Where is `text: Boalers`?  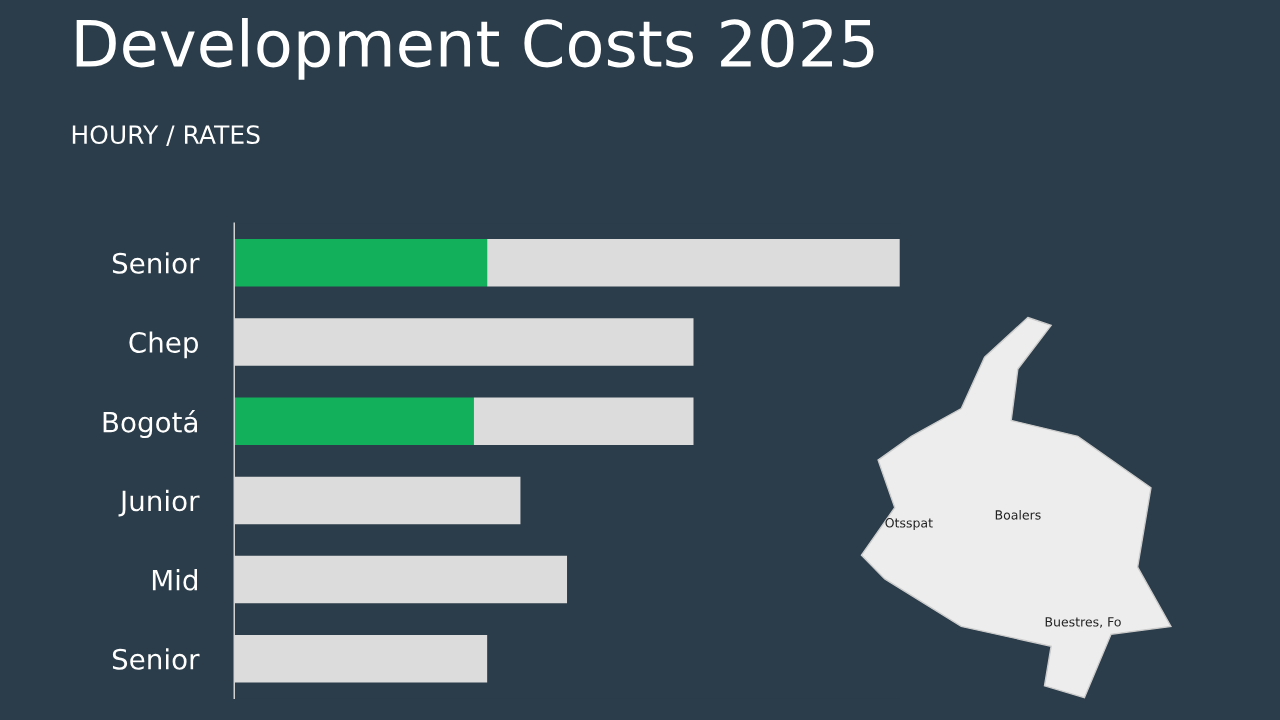 text: Boalers is located at coordinates (1018, 514).